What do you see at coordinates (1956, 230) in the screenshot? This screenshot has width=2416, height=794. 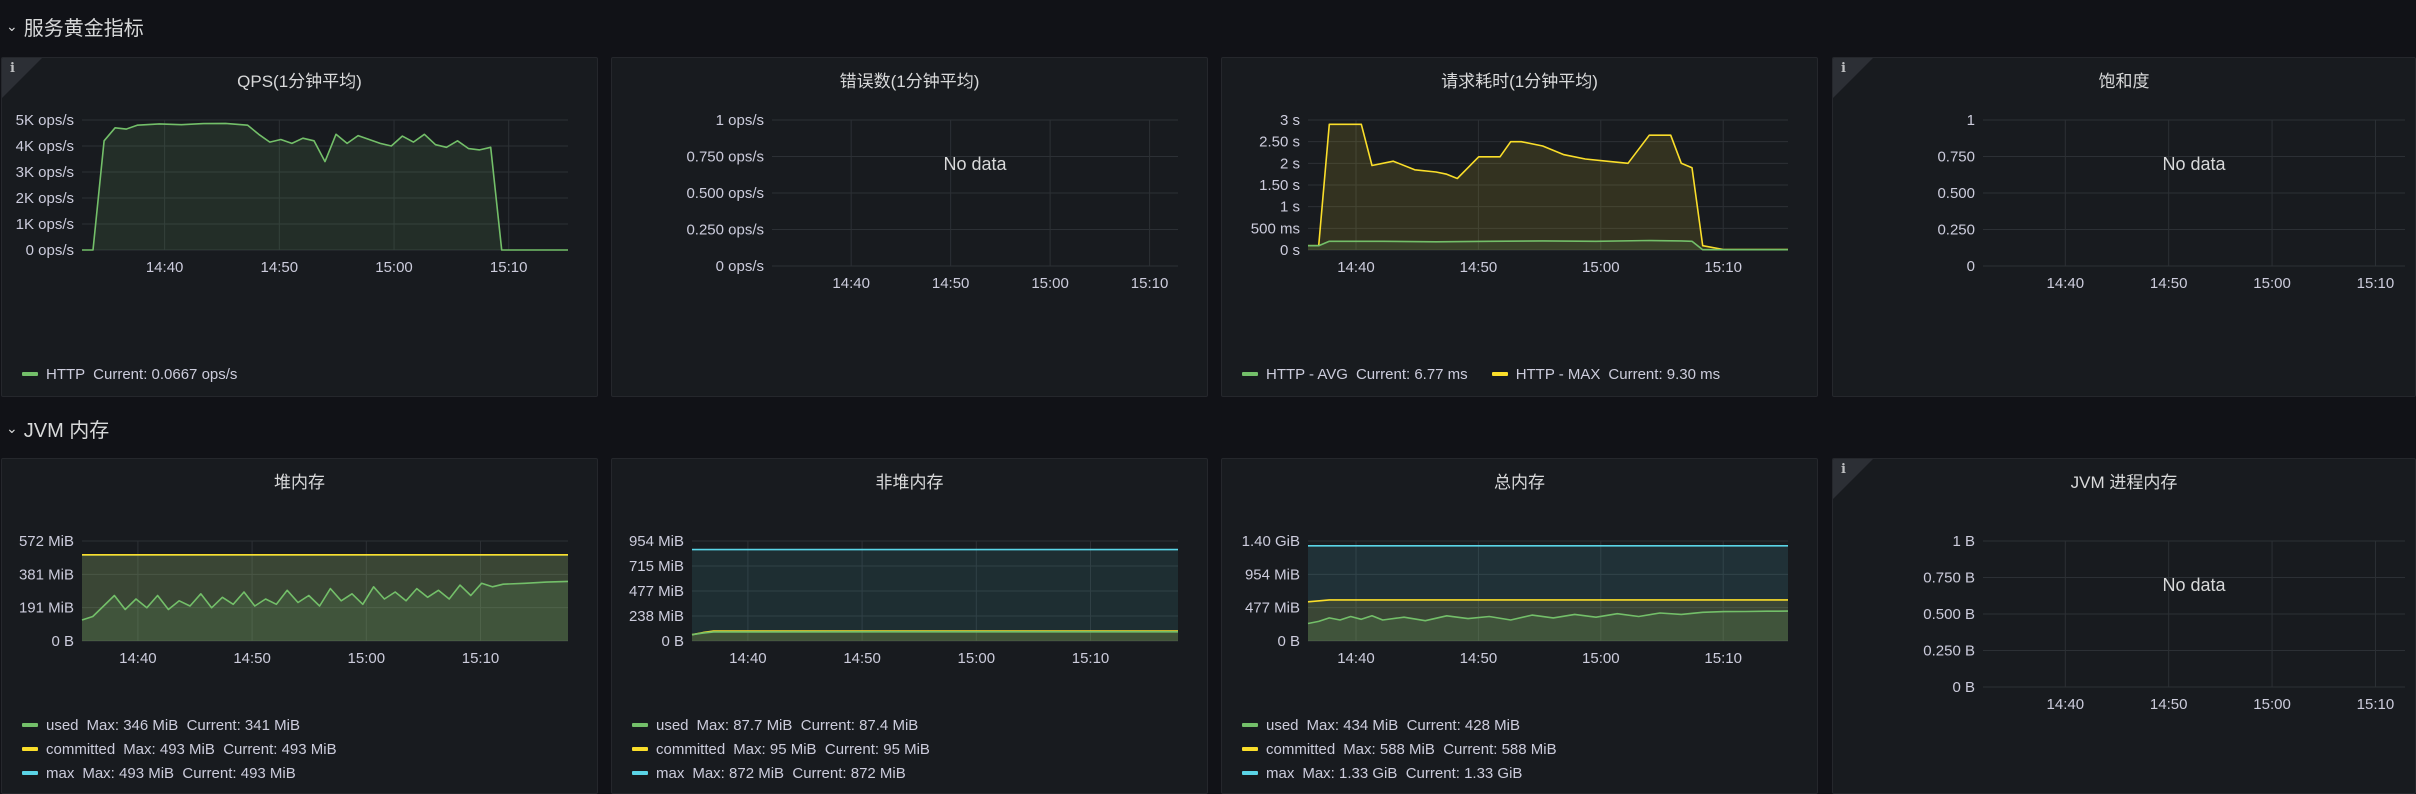 I see `y-tick-label: 0.250` at bounding box center [1956, 230].